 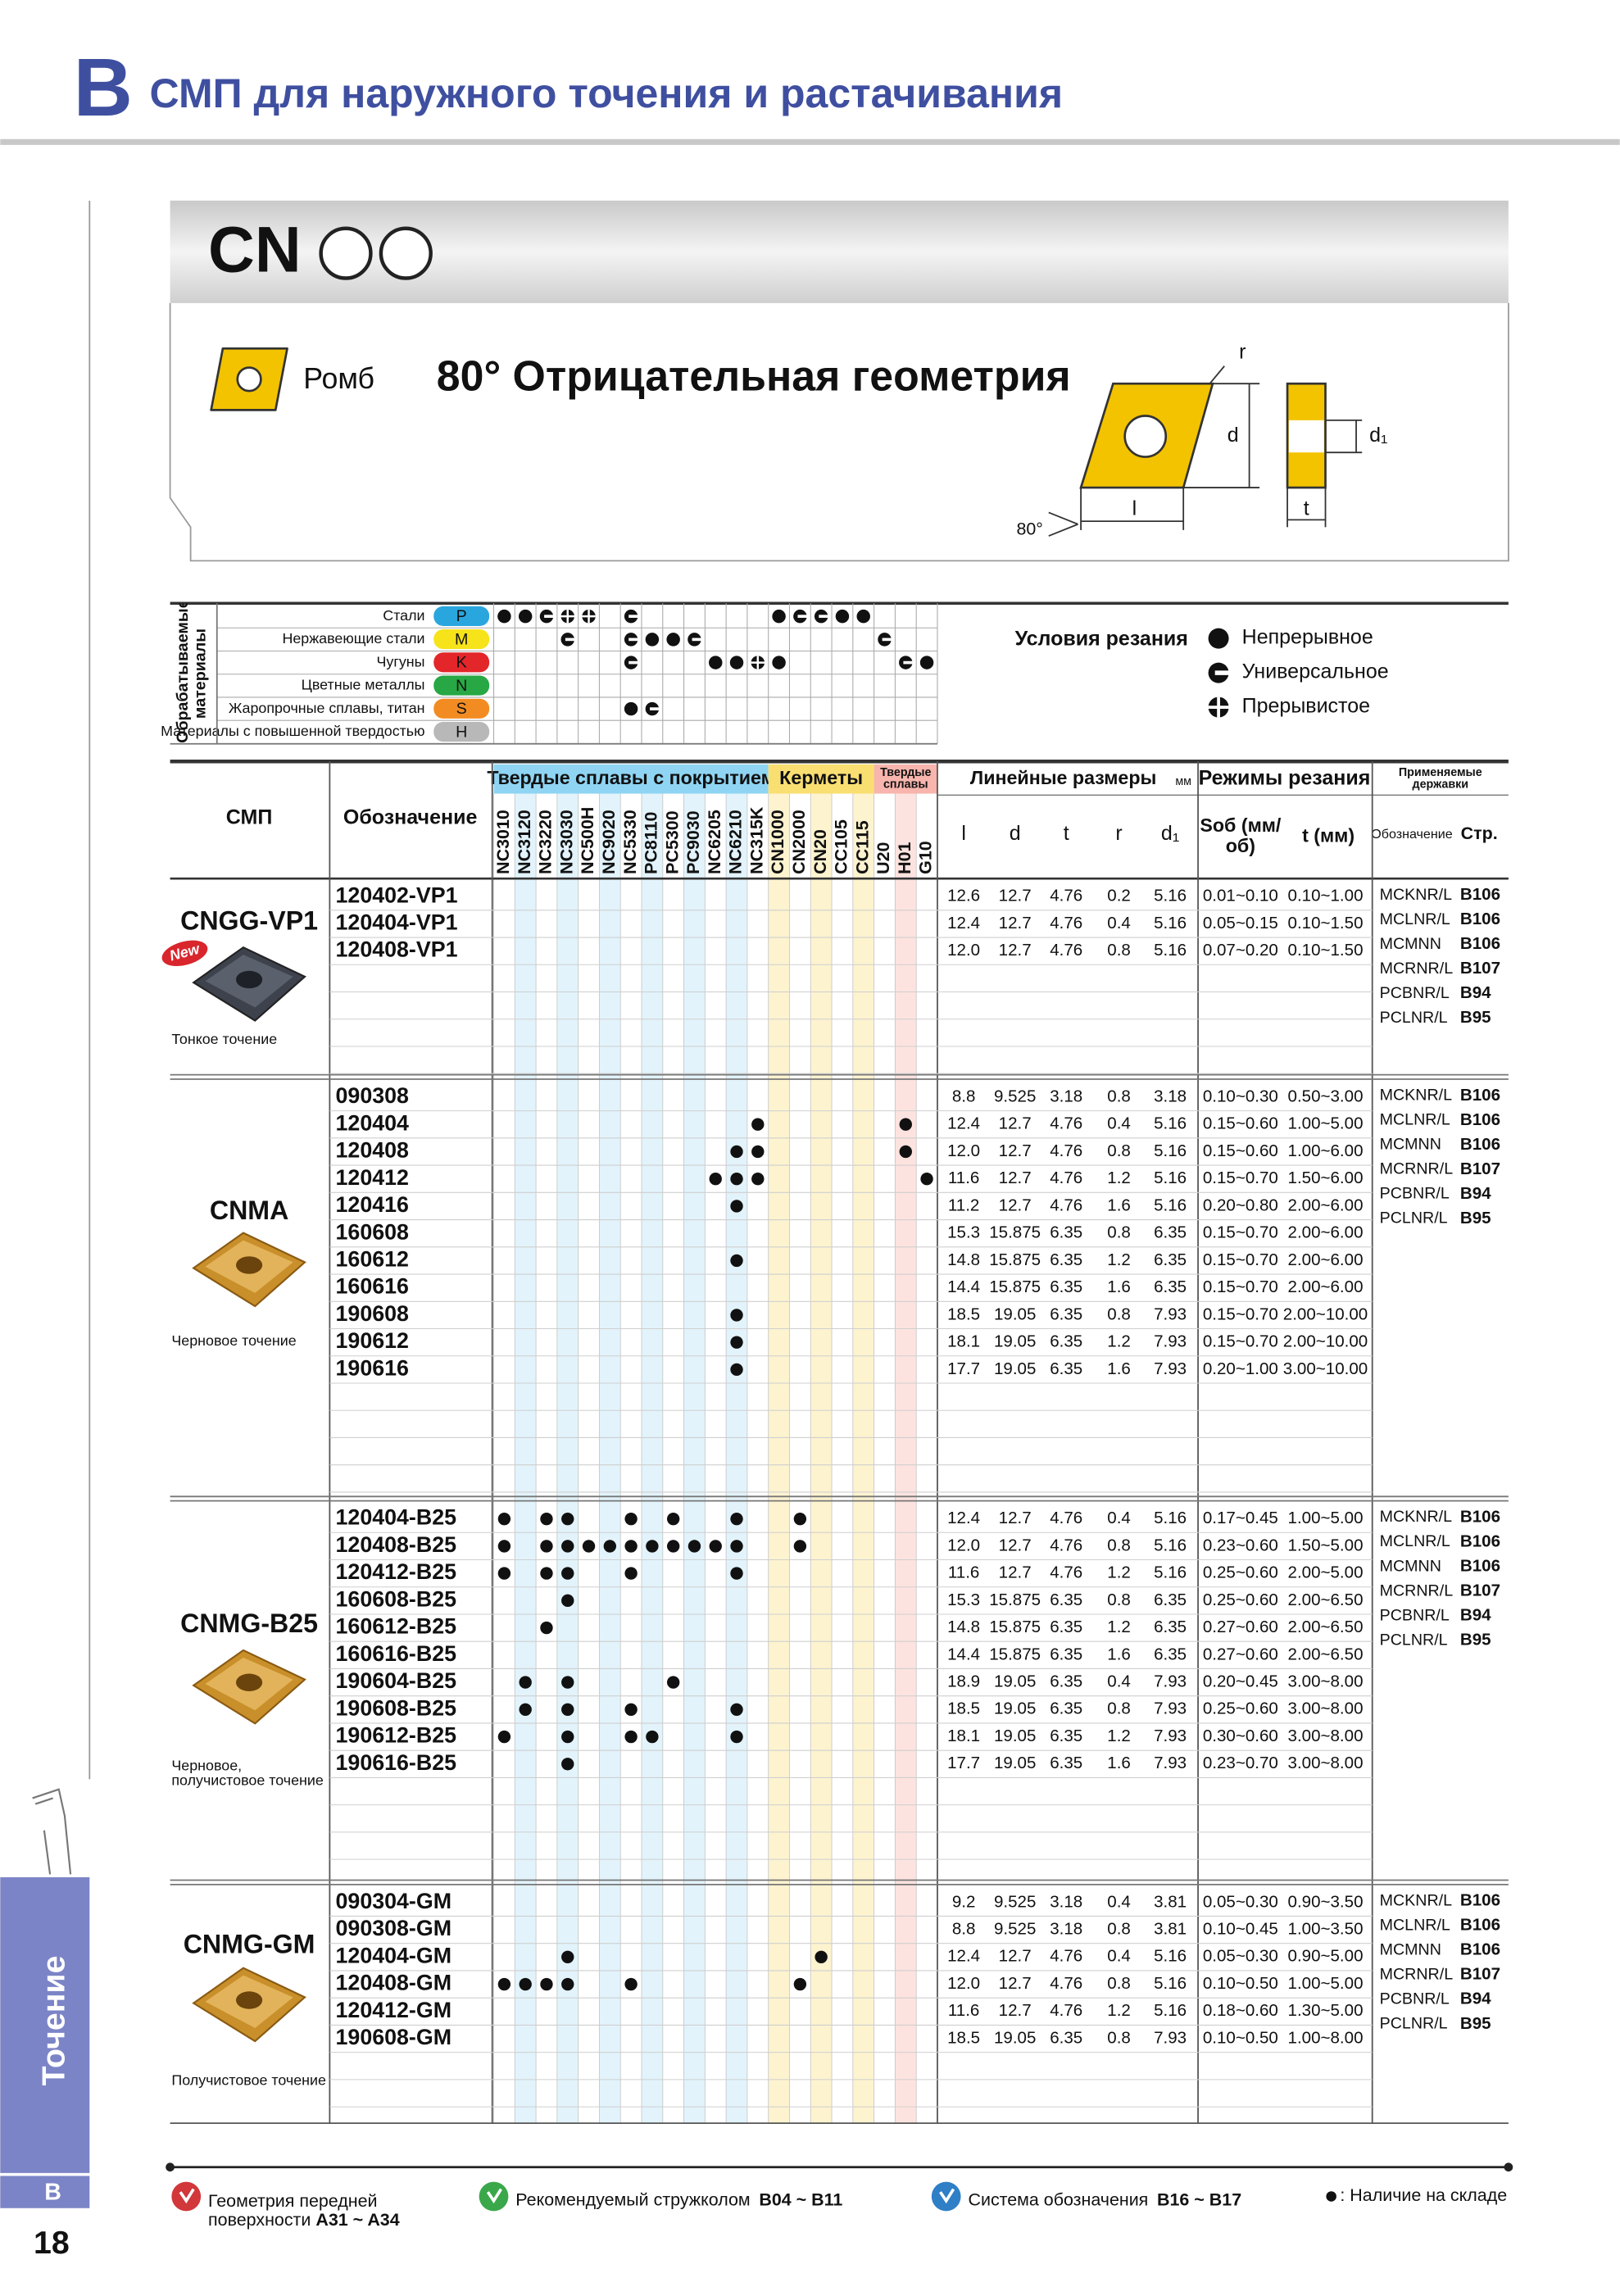 What do you see at coordinates (1328, 835) in the screenshot?
I see `head-depth-part: t (мм)` at bounding box center [1328, 835].